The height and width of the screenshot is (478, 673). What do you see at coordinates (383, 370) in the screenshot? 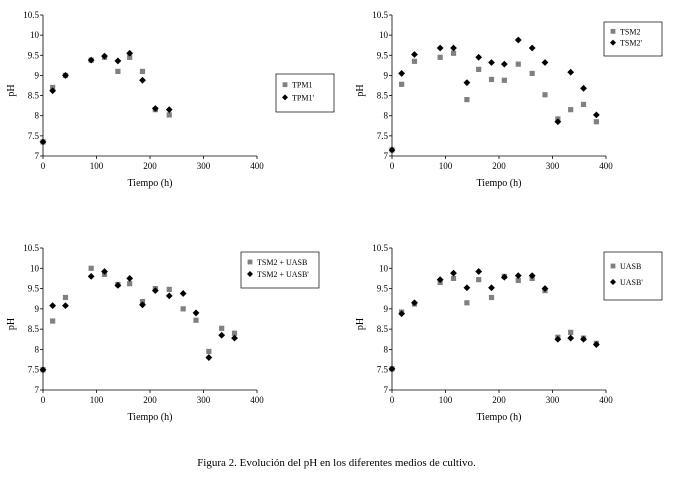
I see `chart-3-y-tick-label-1: 7.5` at bounding box center [383, 370].